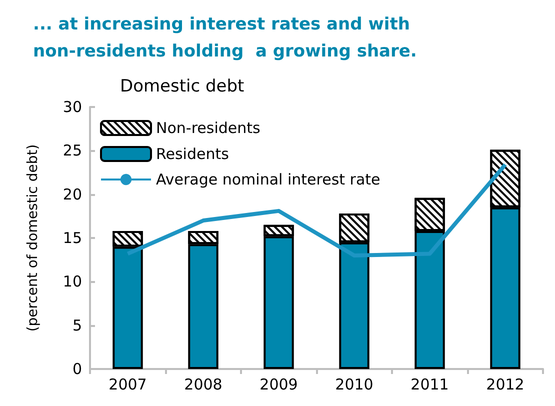 This screenshot has width=555, height=406. What do you see at coordinates (72, 151) in the screenshot?
I see `y-tick-label: 25` at bounding box center [72, 151].